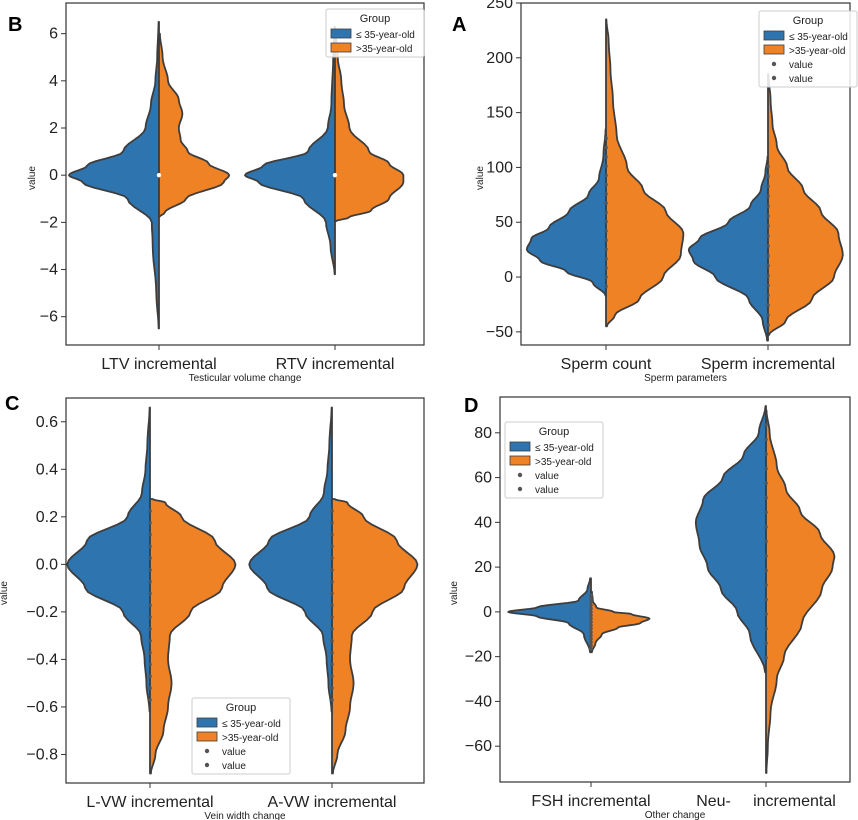 The image size is (858, 820). What do you see at coordinates (42, 754) in the screenshot?
I see `y-tick-label: −0.8` at bounding box center [42, 754].